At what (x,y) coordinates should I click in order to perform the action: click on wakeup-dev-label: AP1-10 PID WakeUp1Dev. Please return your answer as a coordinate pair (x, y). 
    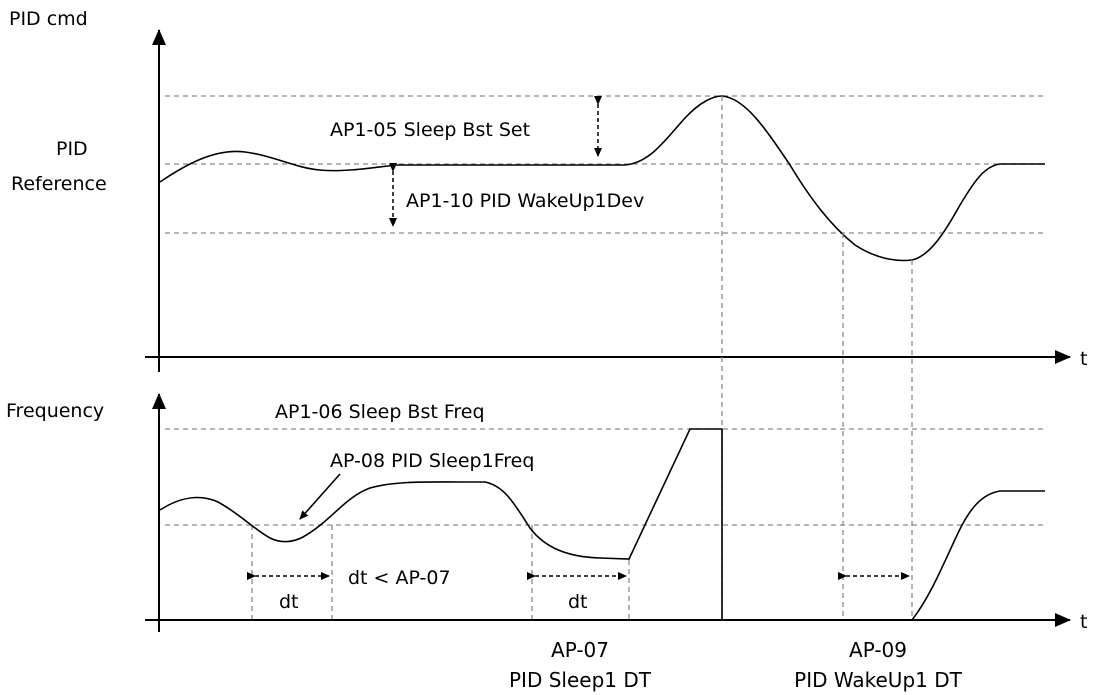
    Looking at the image, I should click on (525, 201).